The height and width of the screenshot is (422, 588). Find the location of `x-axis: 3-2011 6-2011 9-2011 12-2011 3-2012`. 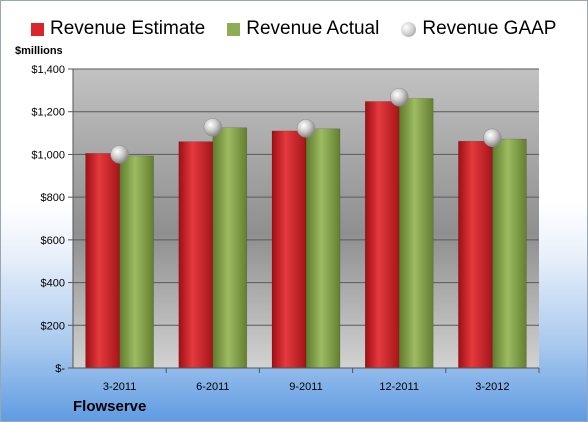

x-axis: 3-2011 6-2011 9-2011 12-2011 3-2012 is located at coordinates (306, 380).